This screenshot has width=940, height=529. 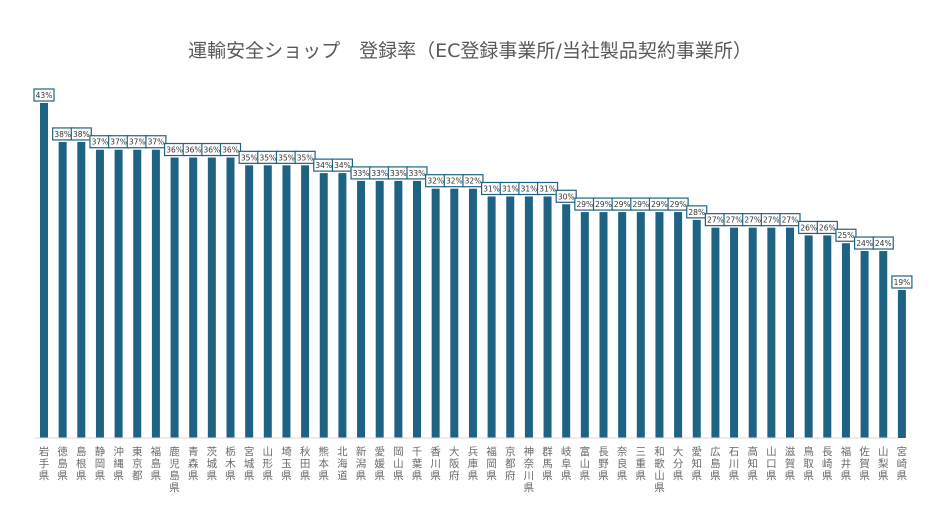 I want to click on x-tick-label-18: 新潟県, so click(x=361, y=463).